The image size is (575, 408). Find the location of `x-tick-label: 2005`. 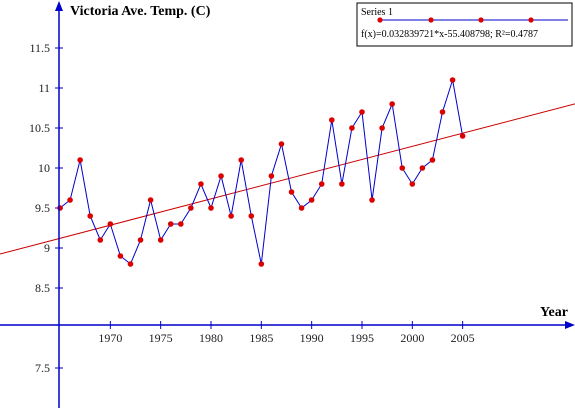

x-tick-label: 2005 is located at coordinates (463, 338).